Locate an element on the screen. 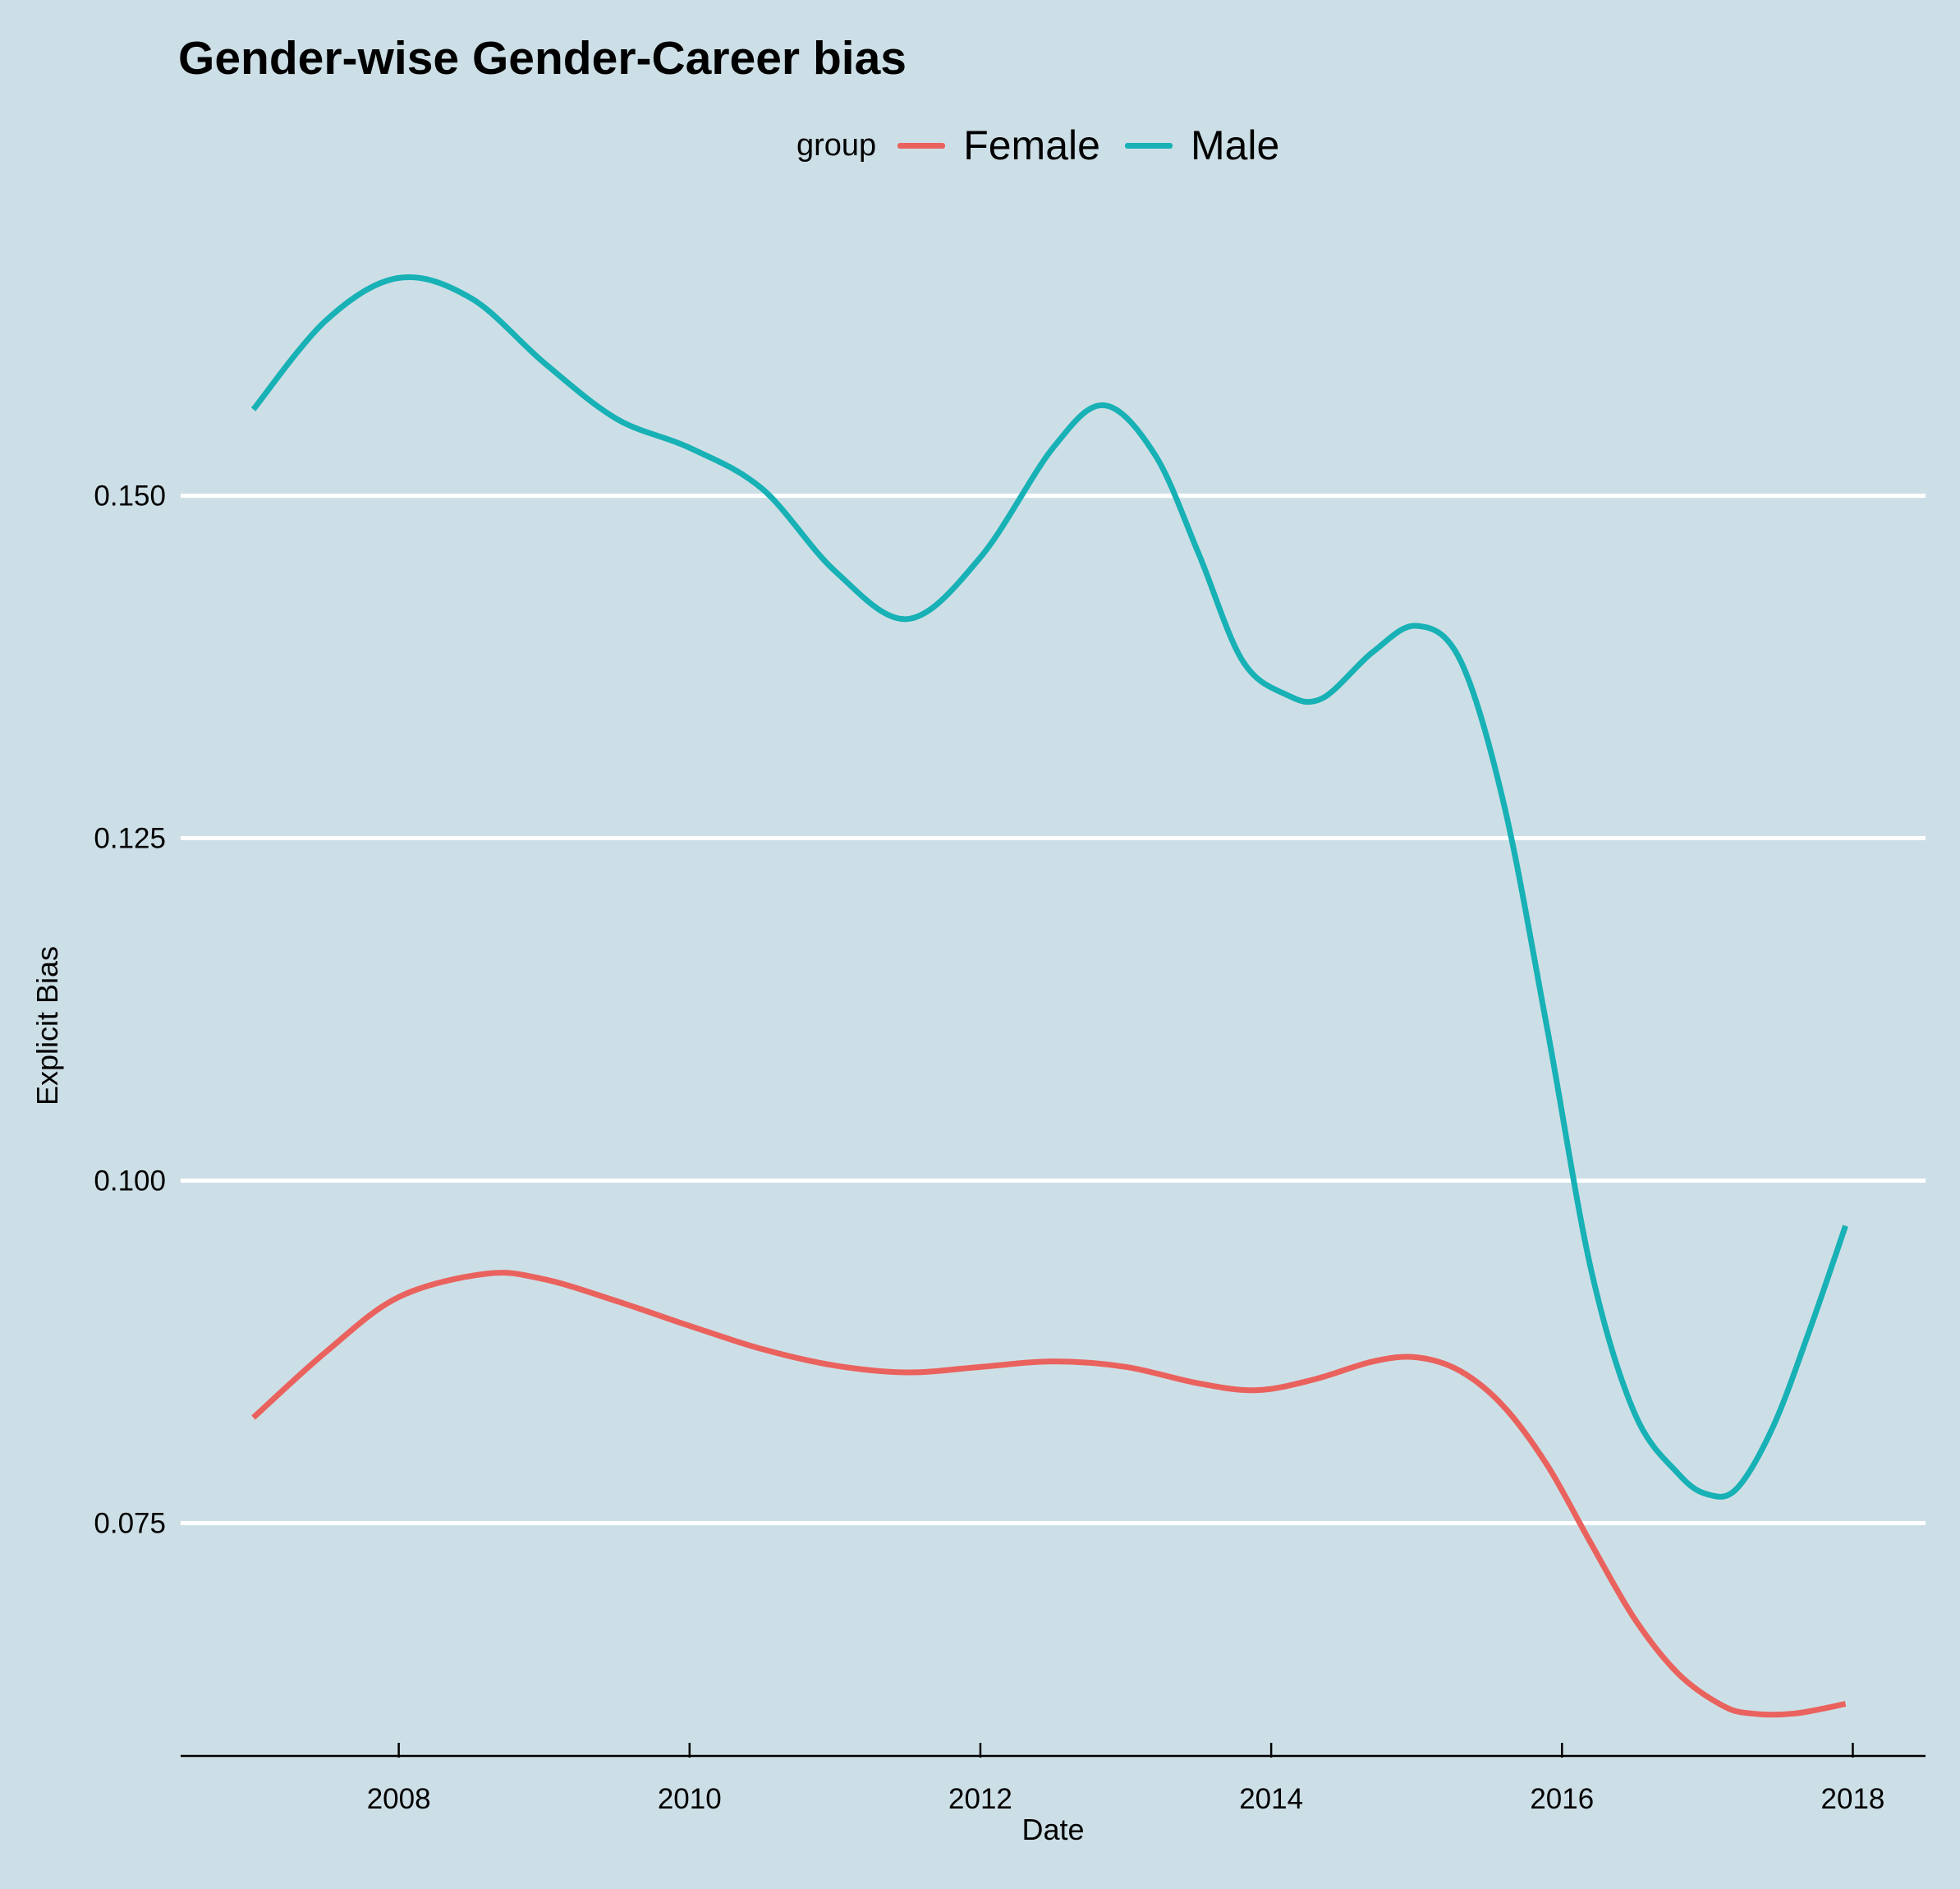 This screenshot has width=1960, height=1889. x-axis-title: Date is located at coordinates (1052, 1829).